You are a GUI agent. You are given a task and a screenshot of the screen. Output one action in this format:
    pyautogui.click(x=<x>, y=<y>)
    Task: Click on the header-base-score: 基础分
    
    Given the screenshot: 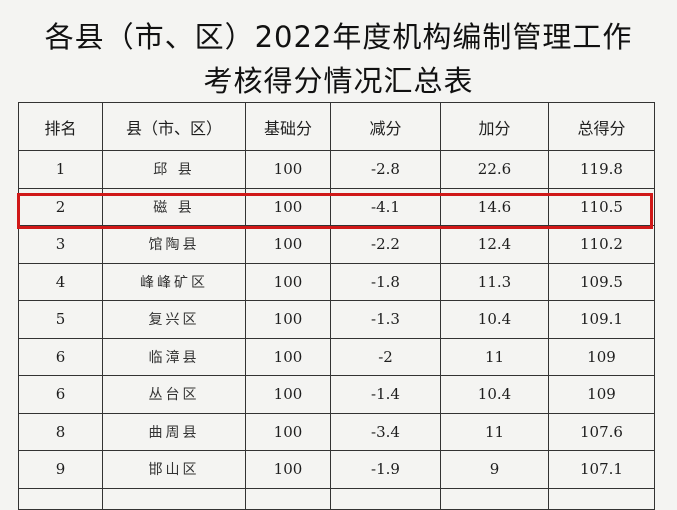 What is the action you would take?
    pyautogui.click(x=288, y=126)
    